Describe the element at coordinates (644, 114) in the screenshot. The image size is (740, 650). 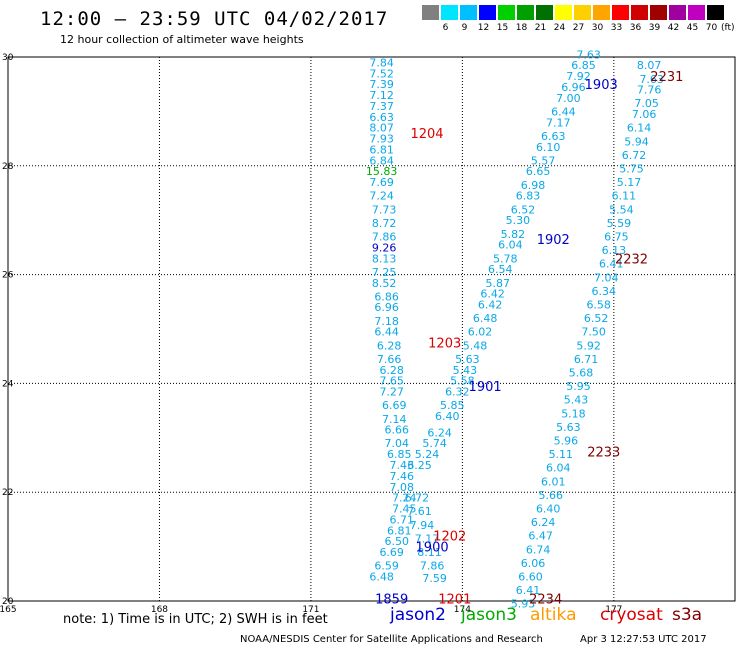
I see `wave-height-label: 7.06` at that location.